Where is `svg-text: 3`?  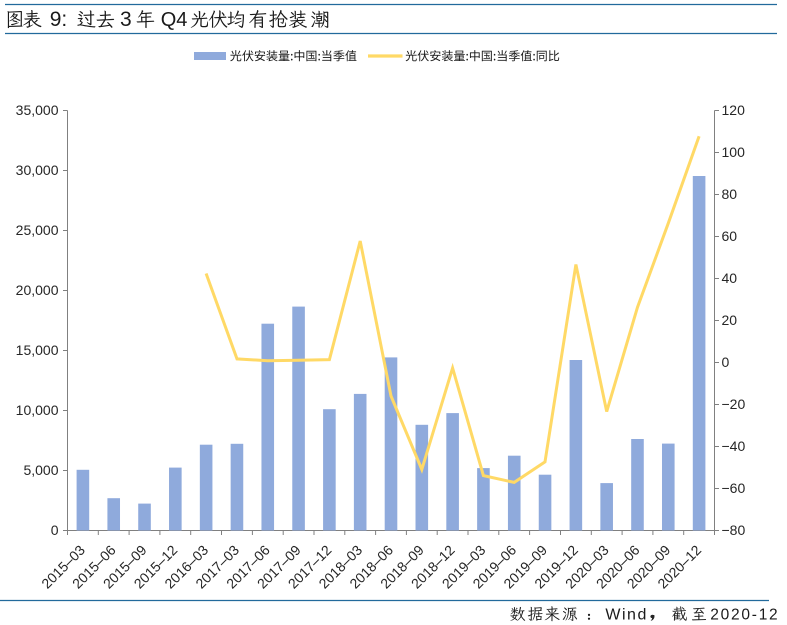
svg-text: 3 is located at coordinates (126, 19).